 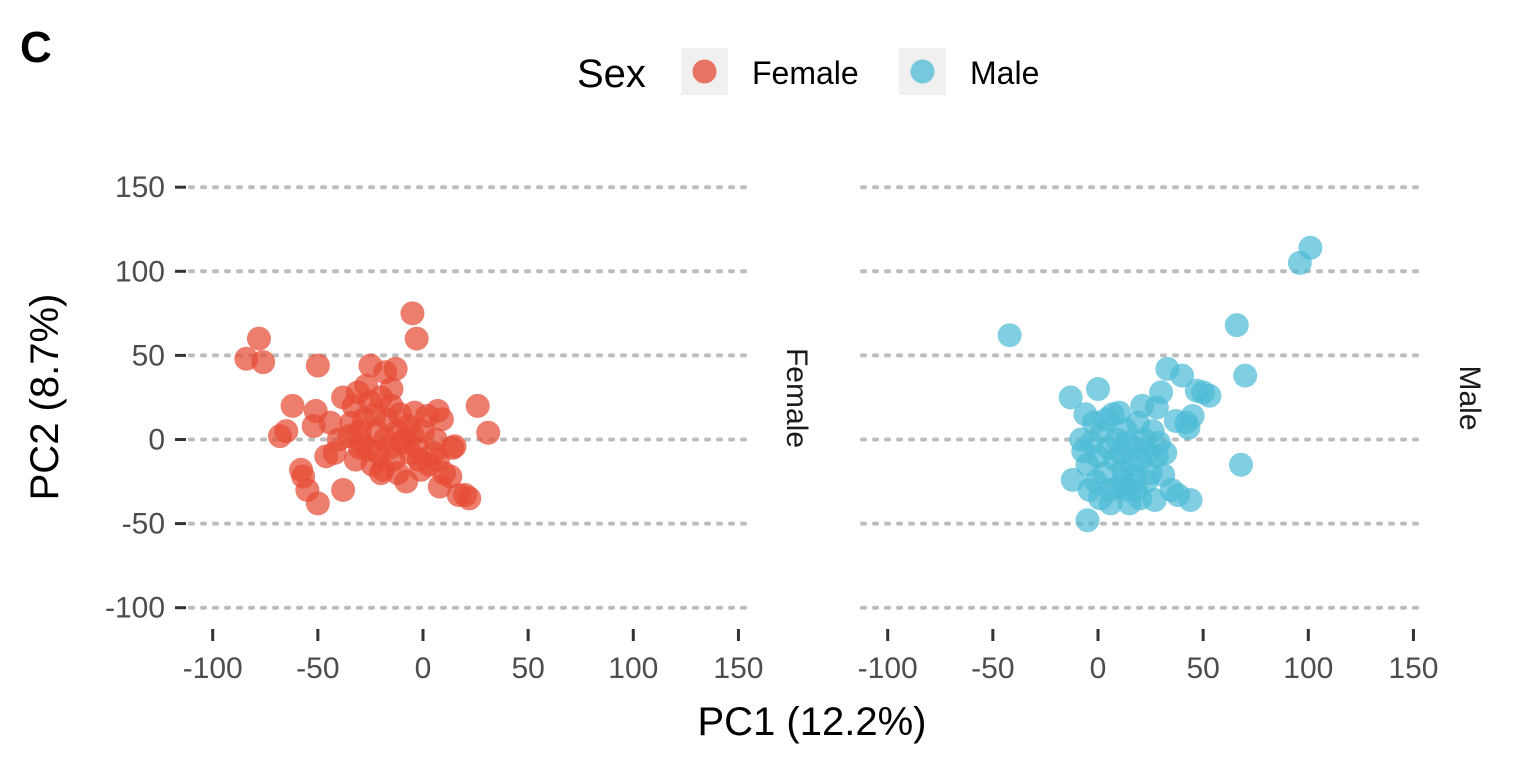 What do you see at coordinates (812, 722) in the screenshot?
I see `x-axis-title: PC1 (12.2%)` at bounding box center [812, 722].